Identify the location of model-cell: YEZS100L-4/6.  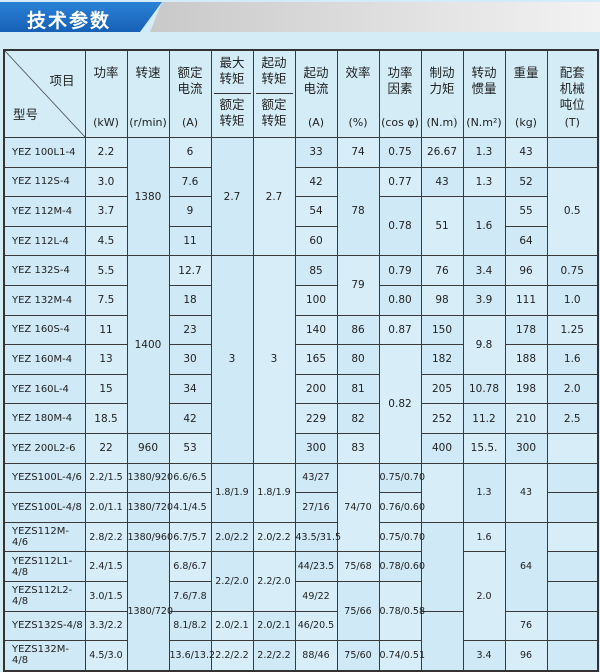
(44, 478).